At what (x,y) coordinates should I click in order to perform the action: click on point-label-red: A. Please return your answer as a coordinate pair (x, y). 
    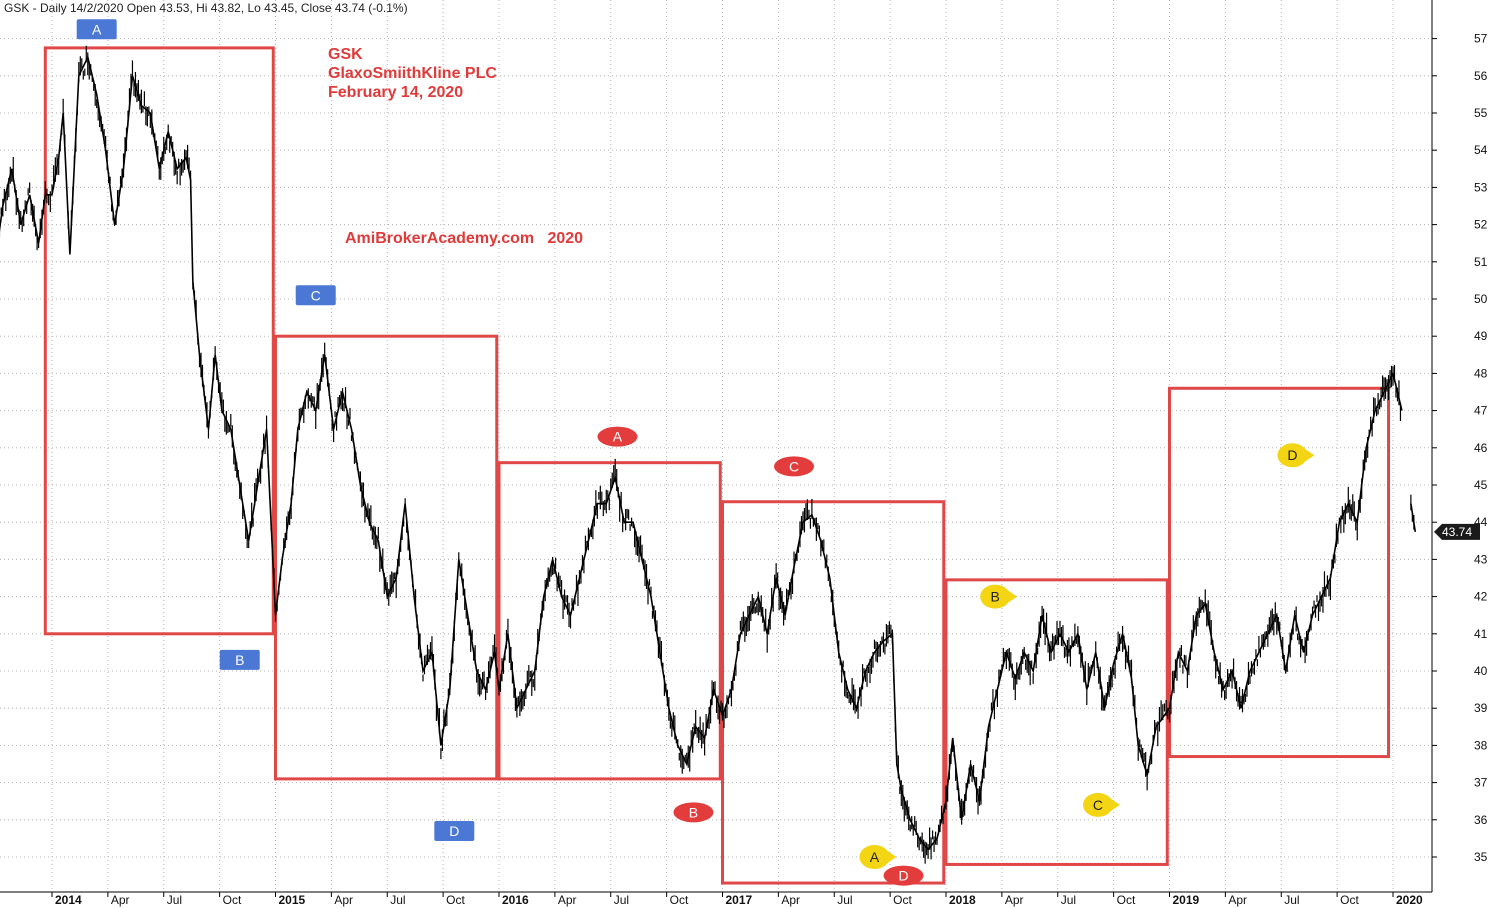
    Looking at the image, I should click on (617, 436).